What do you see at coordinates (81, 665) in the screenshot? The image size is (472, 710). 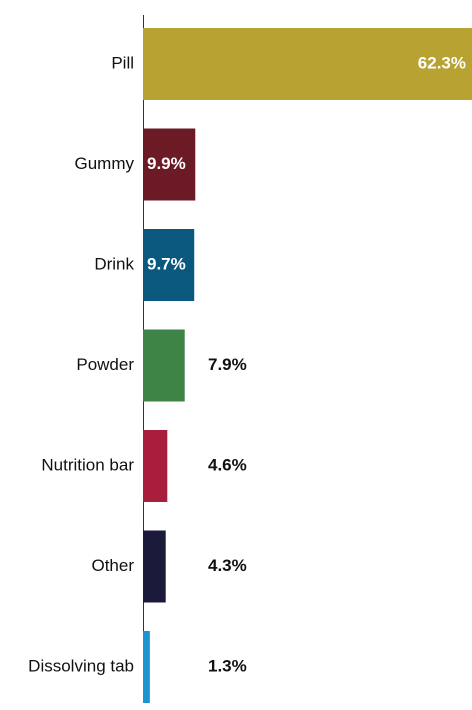 I see `category-label-6: Dissolving tab` at bounding box center [81, 665].